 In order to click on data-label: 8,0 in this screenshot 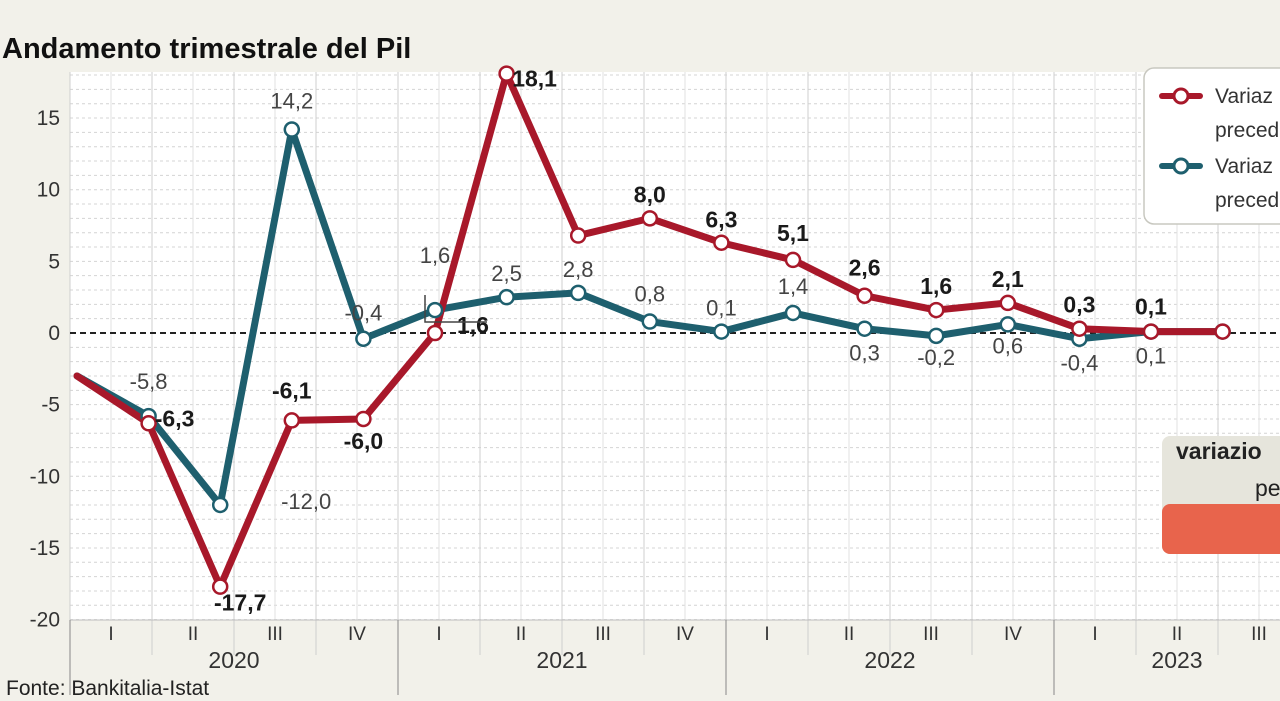, I will do `click(650, 194)`.